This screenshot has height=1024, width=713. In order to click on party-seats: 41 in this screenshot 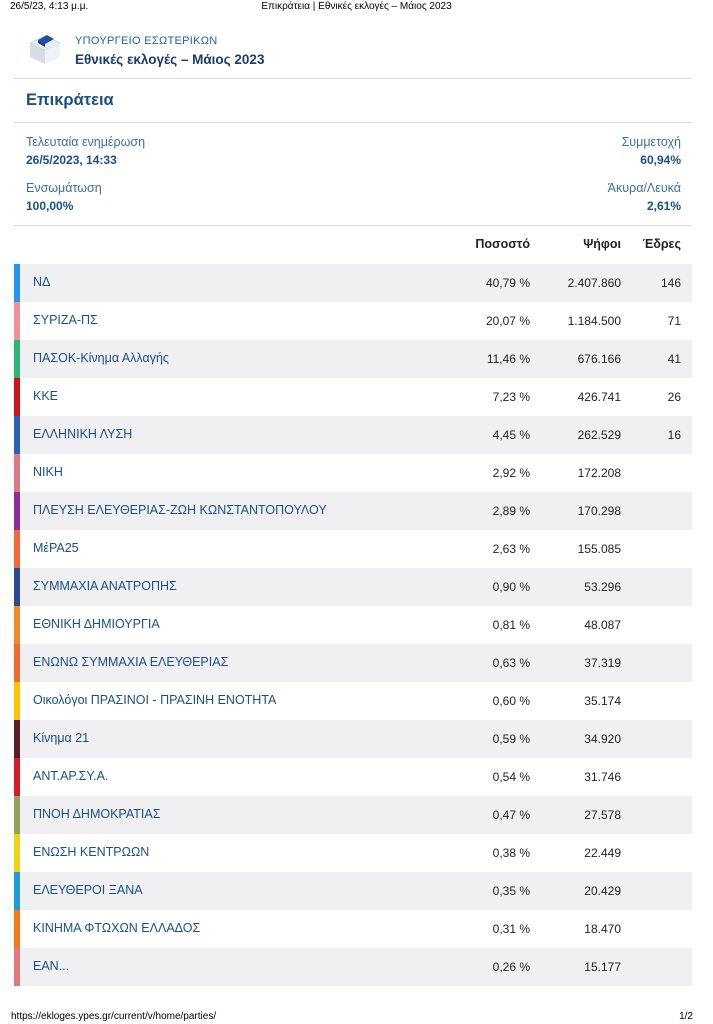, I will do `click(674, 359)`.